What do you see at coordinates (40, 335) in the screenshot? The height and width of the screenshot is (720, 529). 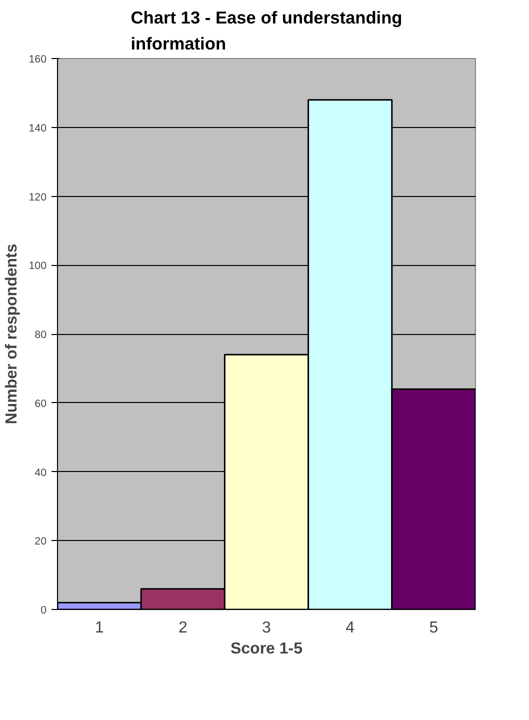 I see `y-tick-label: 80` at bounding box center [40, 335].